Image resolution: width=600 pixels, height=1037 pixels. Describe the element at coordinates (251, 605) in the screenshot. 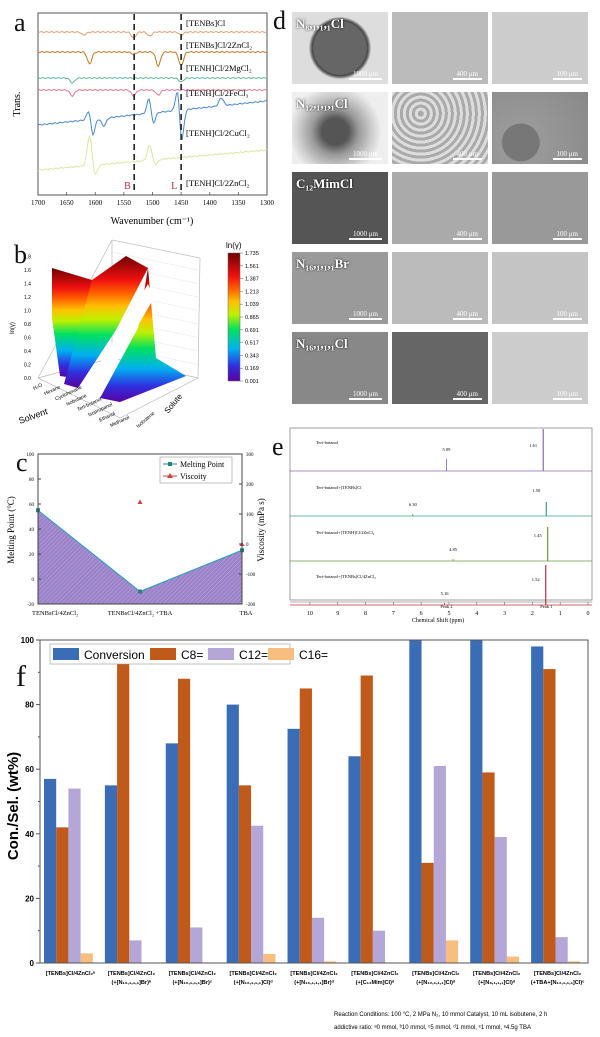

I see `c-y2tick-label: -200` at that location.